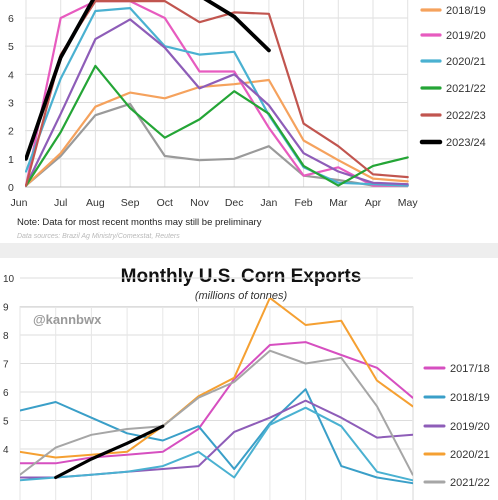  What do you see at coordinates (6, 336) in the screenshot?
I see `y-tick-label-8: 8` at bounding box center [6, 336].